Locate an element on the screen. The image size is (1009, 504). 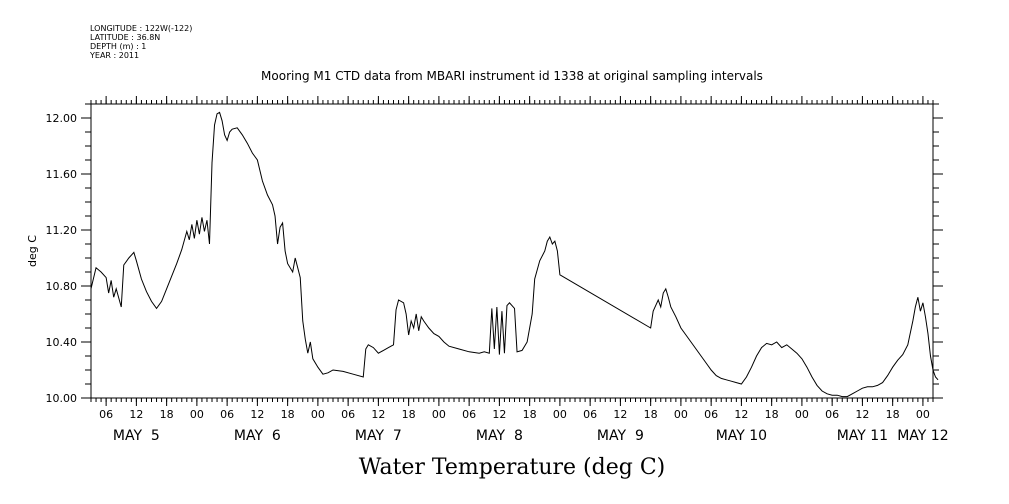
header-line-longitude: LONGITUDE : 122W(-122) is located at coordinates (141, 28).